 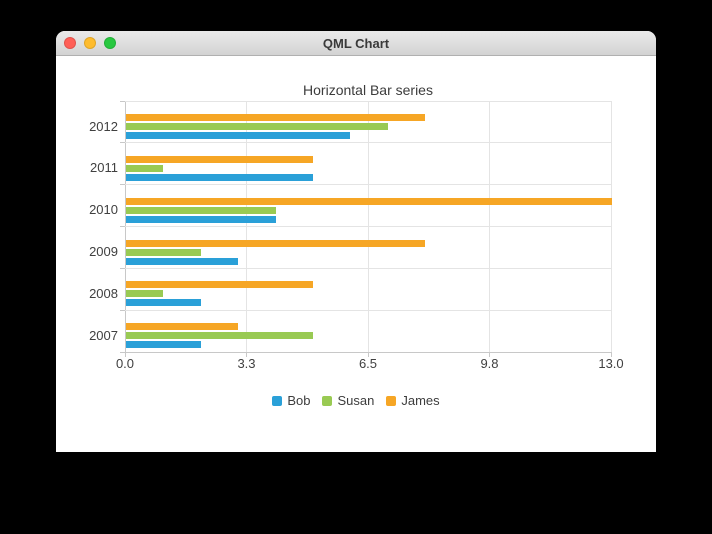 I want to click on x-axis-label: 13.0, so click(x=611, y=363).